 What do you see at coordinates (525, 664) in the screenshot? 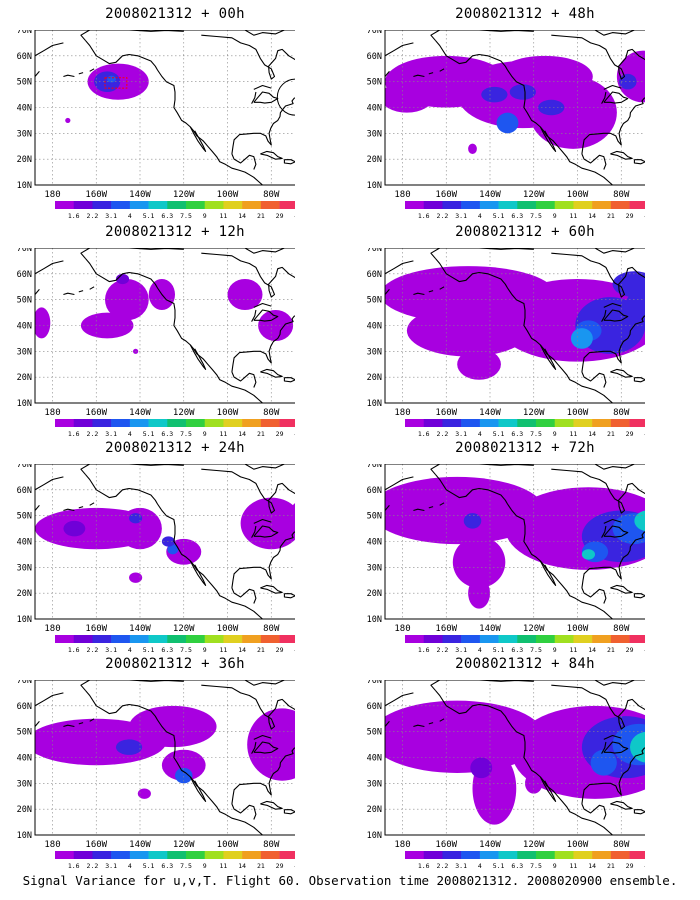
I see `panel-title: 2008021312 + 84h` at bounding box center [525, 664].